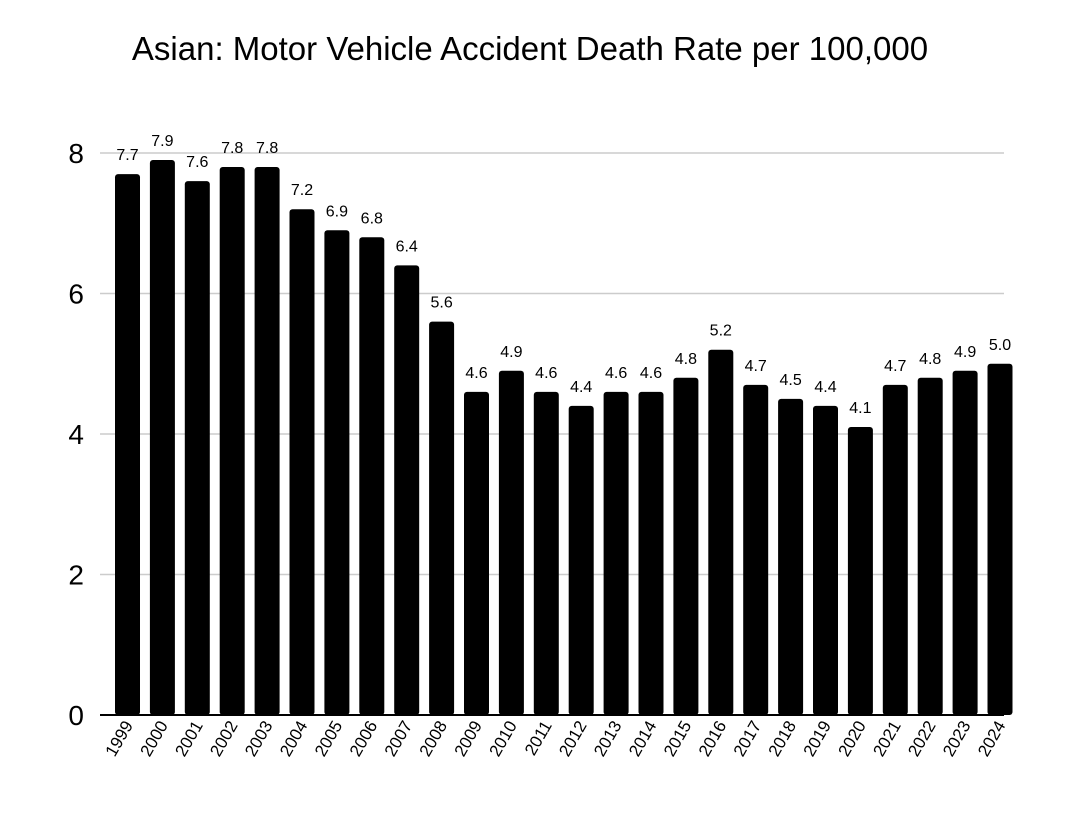 The height and width of the screenshot is (820, 1070). Describe the element at coordinates (127, 155) in the screenshot. I see `data-label: 7.7` at that location.